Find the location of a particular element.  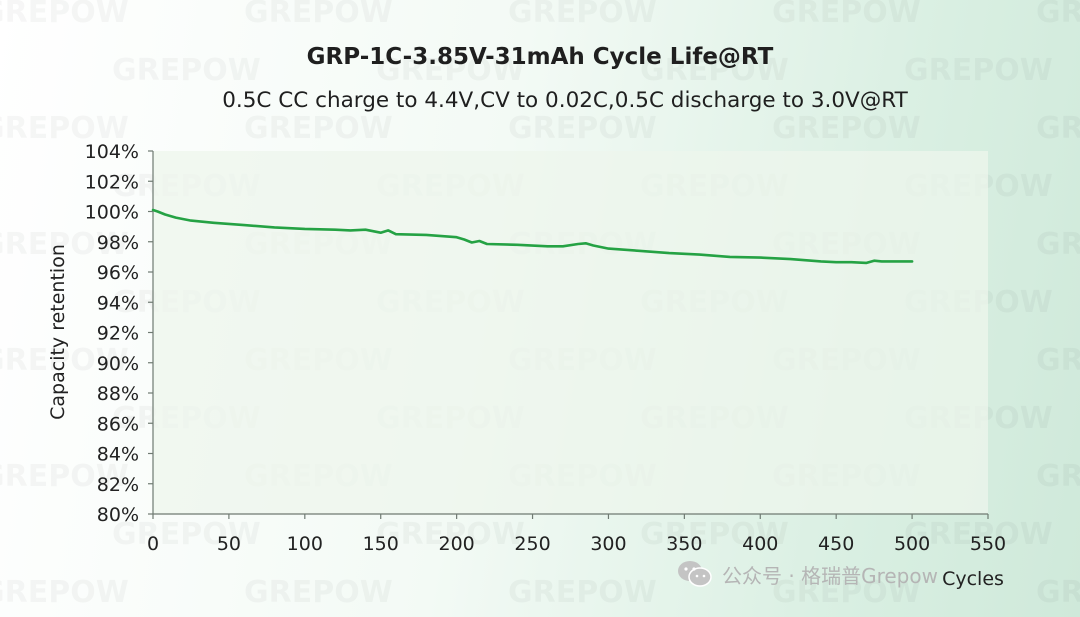

x-tick-label: 150 is located at coordinates (381, 544).